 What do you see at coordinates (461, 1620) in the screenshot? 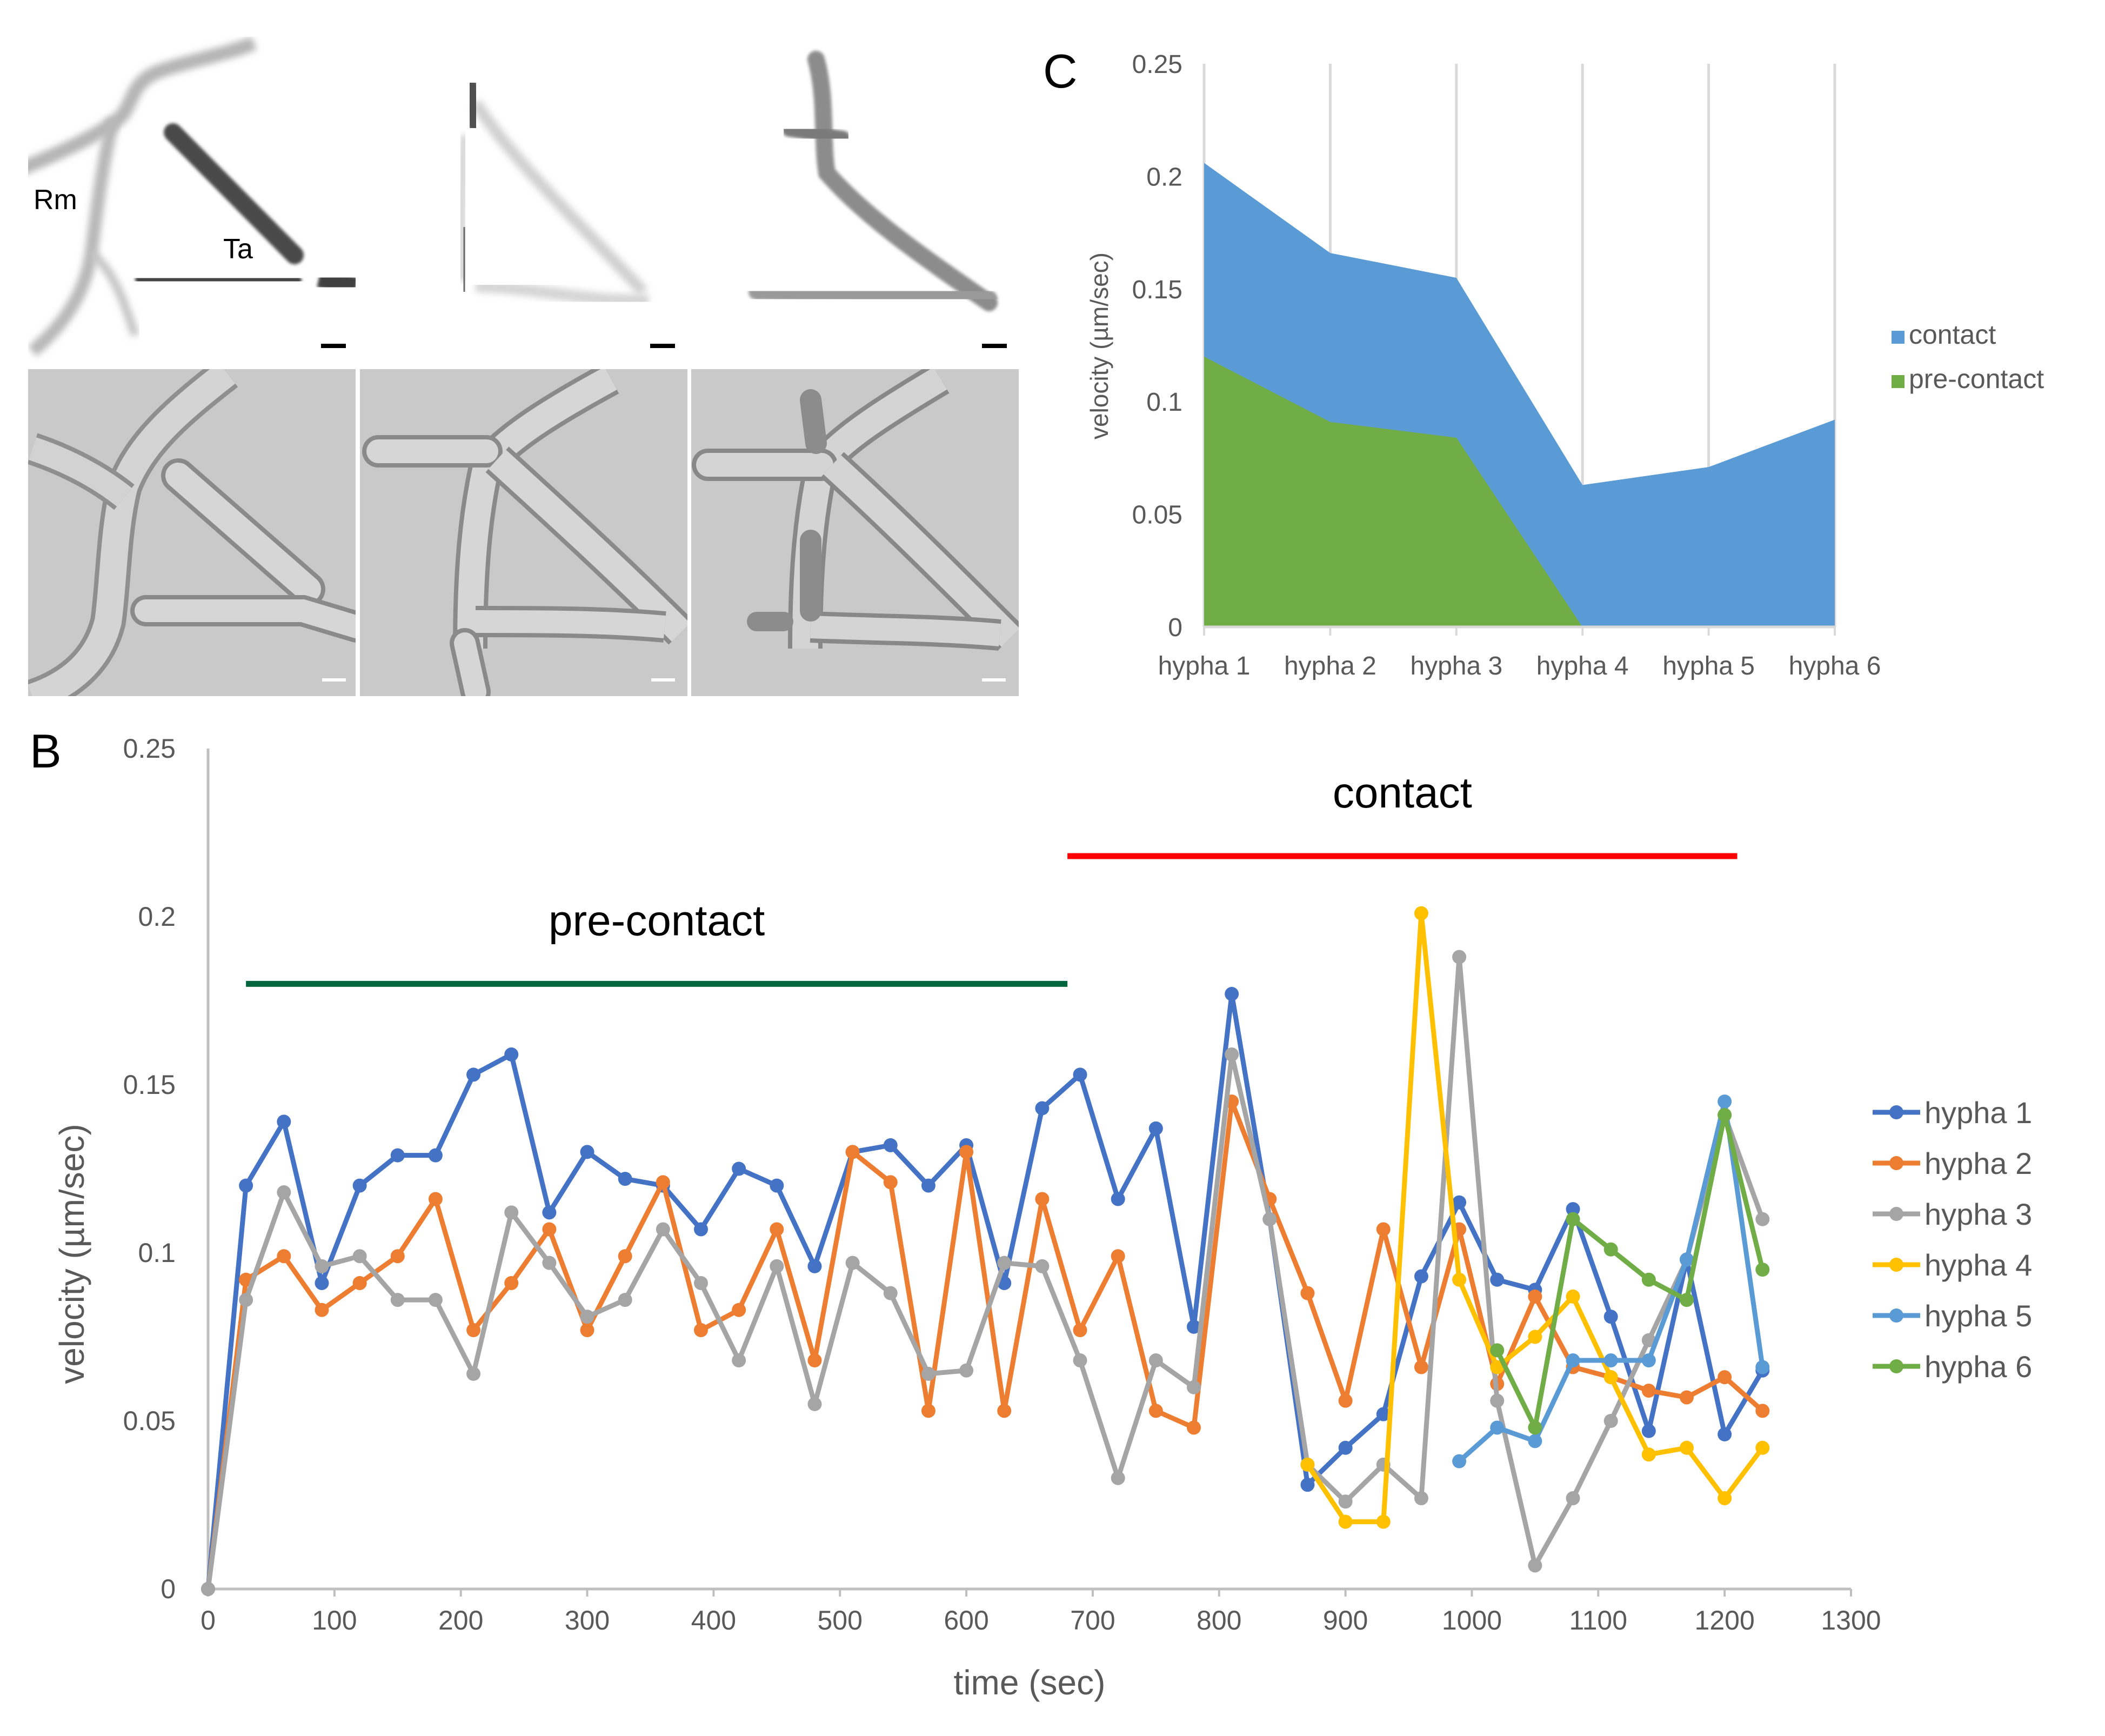
I see `chart-b-x-tick-label: 200` at bounding box center [461, 1620].